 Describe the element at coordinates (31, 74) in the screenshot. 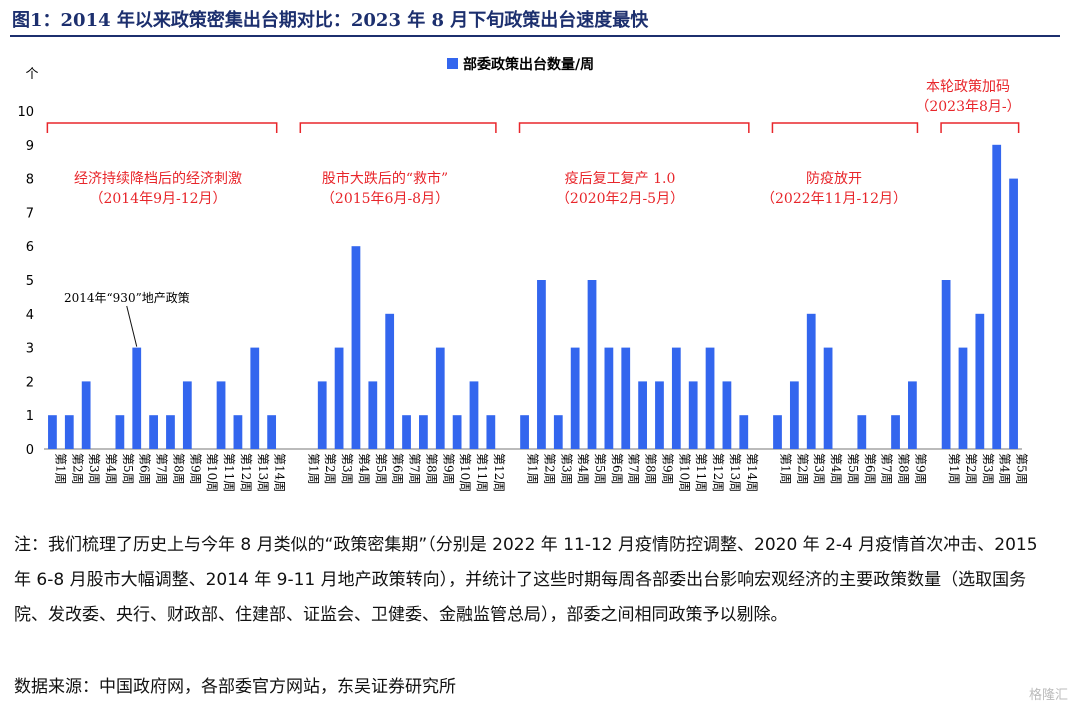

I see `y-axis-unit: 个` at that location.